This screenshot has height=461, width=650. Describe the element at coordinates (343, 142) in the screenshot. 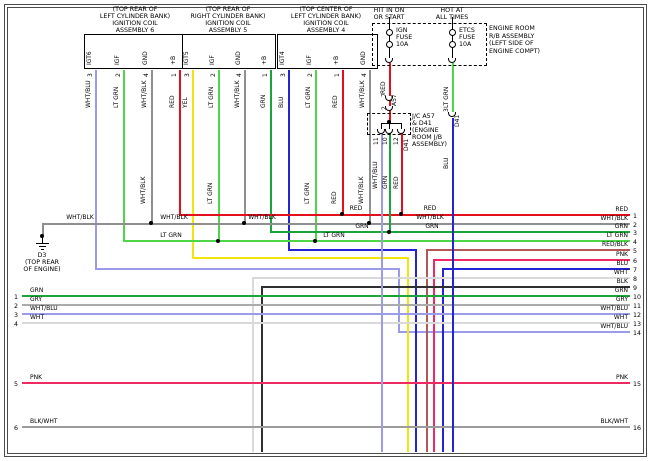

I see `wire-b-a4` at that location.